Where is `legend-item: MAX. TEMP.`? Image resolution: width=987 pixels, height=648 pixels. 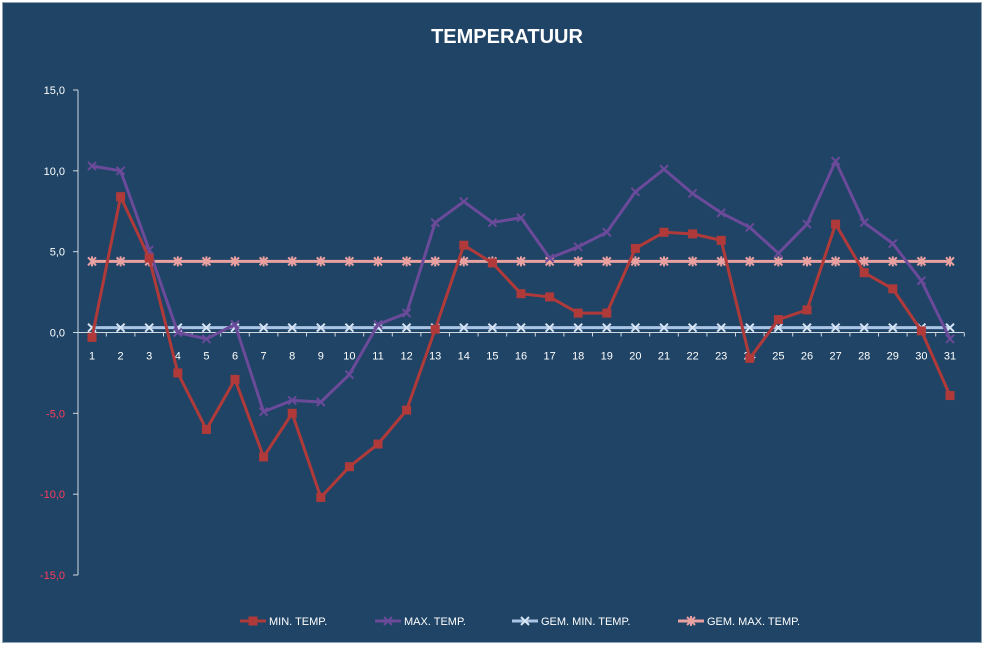 legend-item: MAX. TEMP. is located at coordinates (420, 622).